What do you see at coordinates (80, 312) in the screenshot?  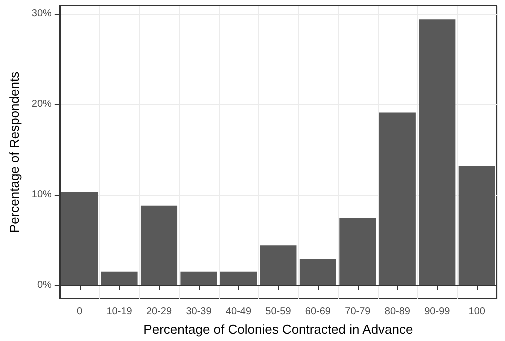 I see `x-tick-label: 0` at bounding box center [80, 312].